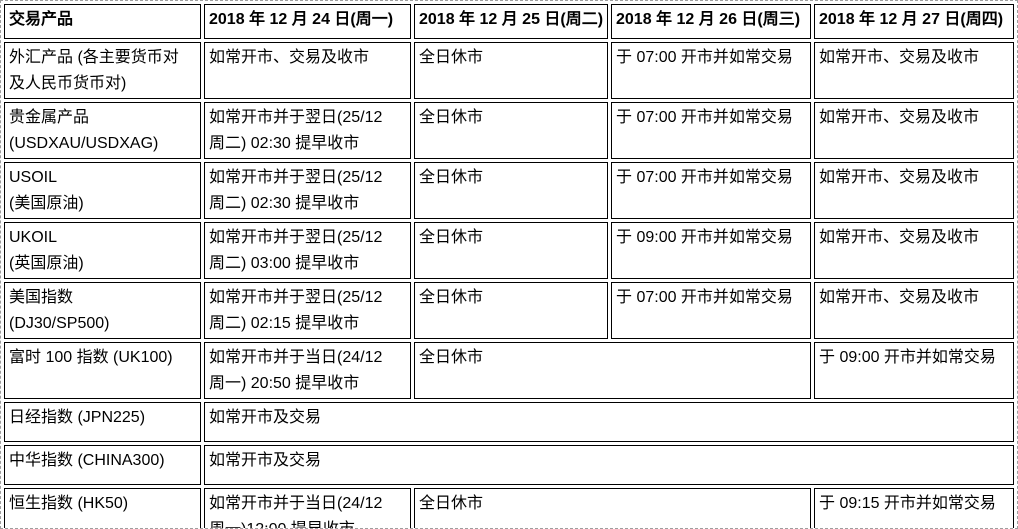  Describe the element at coordinates (102, 465) in the screenshot. I see `product-cell: 中华指数 (CHINA300)` at that location.